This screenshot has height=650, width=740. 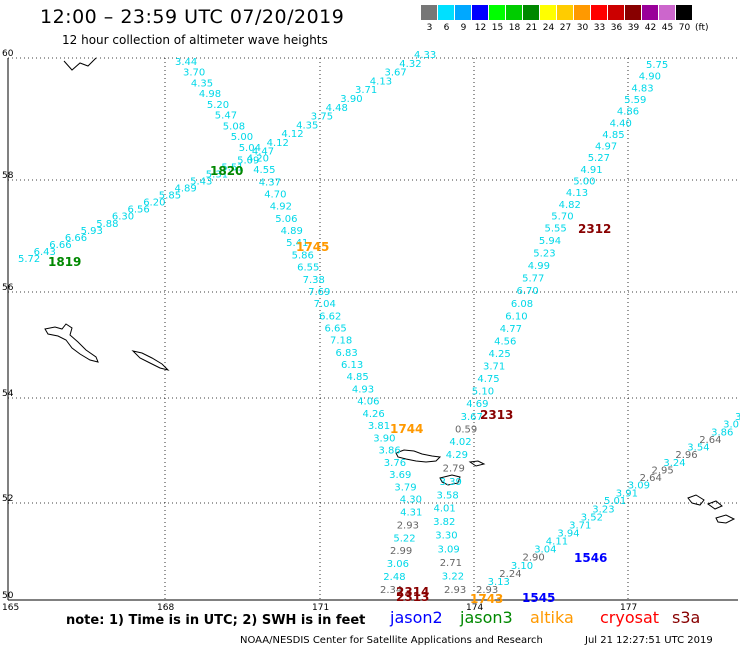 What do you see at coordinates (406, 429) in the screenshot?
I see `pass-time-label: 1744` at bounding box center [406, 429].